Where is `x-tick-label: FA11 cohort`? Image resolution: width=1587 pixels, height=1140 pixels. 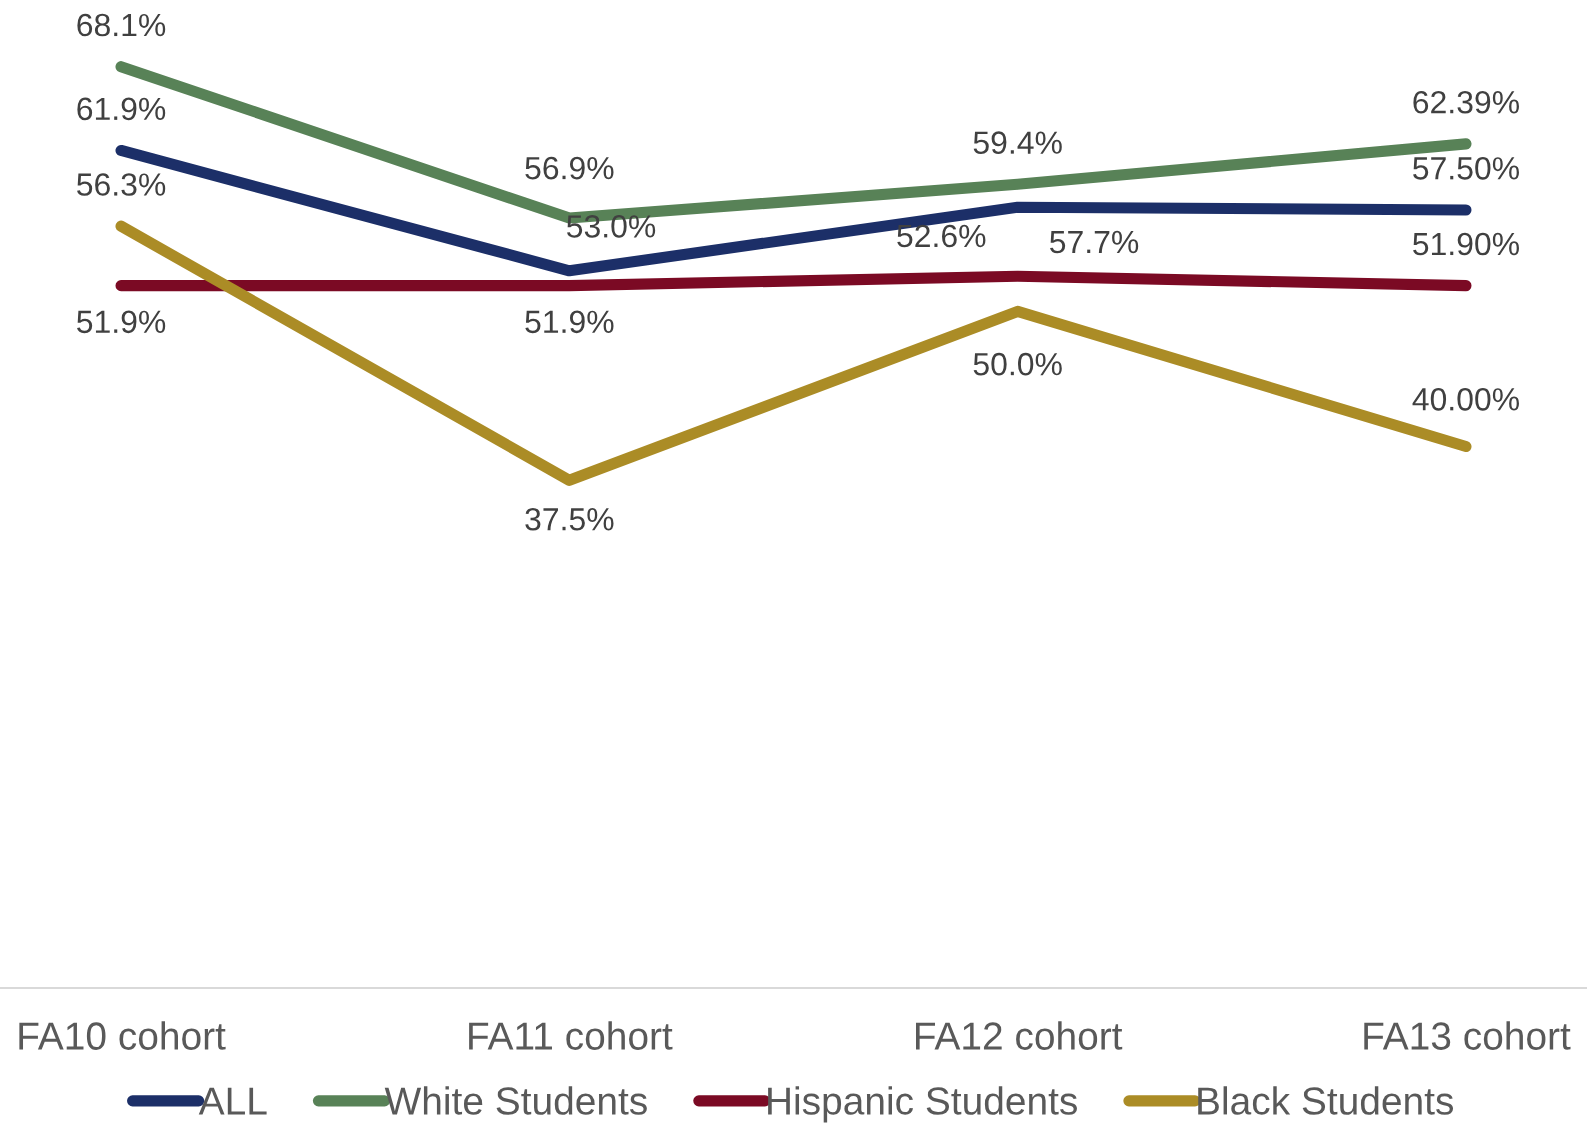
x-tick-label: FA11 cohort is located at coordinates (571, 1035).